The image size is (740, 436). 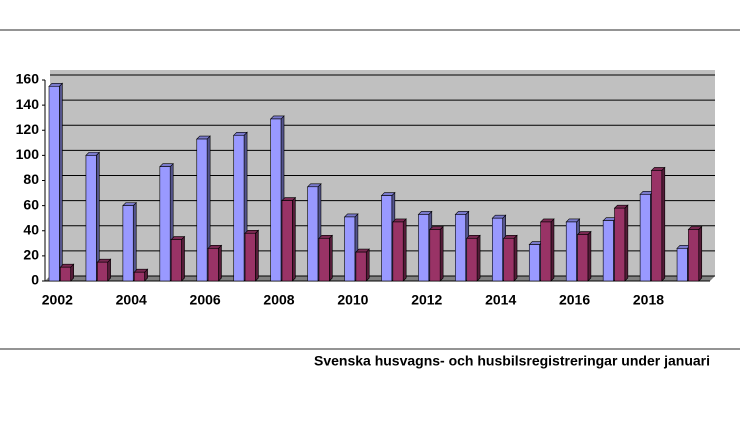 I want to click on x-tick-label: 2016, so click(x=574, y=300).